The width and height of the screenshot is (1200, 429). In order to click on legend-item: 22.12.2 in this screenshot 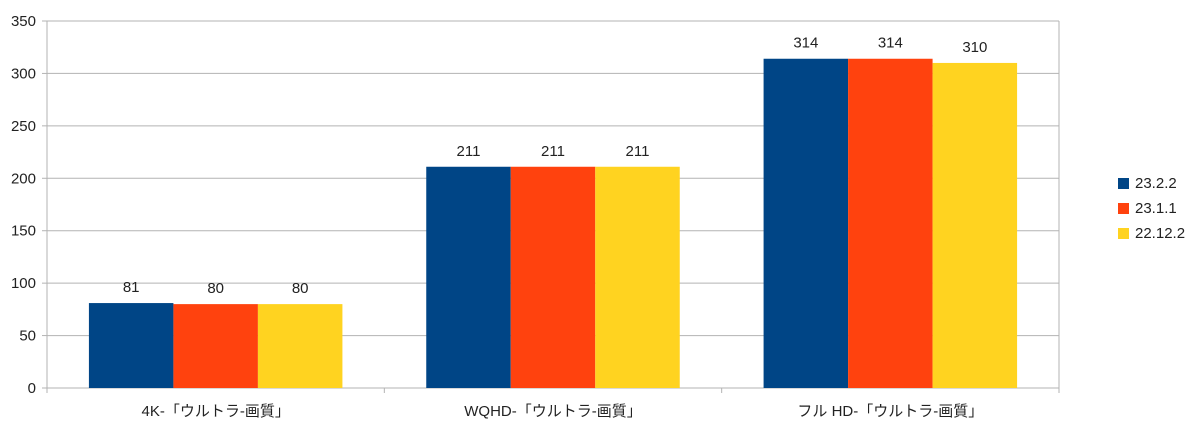, I will do `click(1151, 233)`.